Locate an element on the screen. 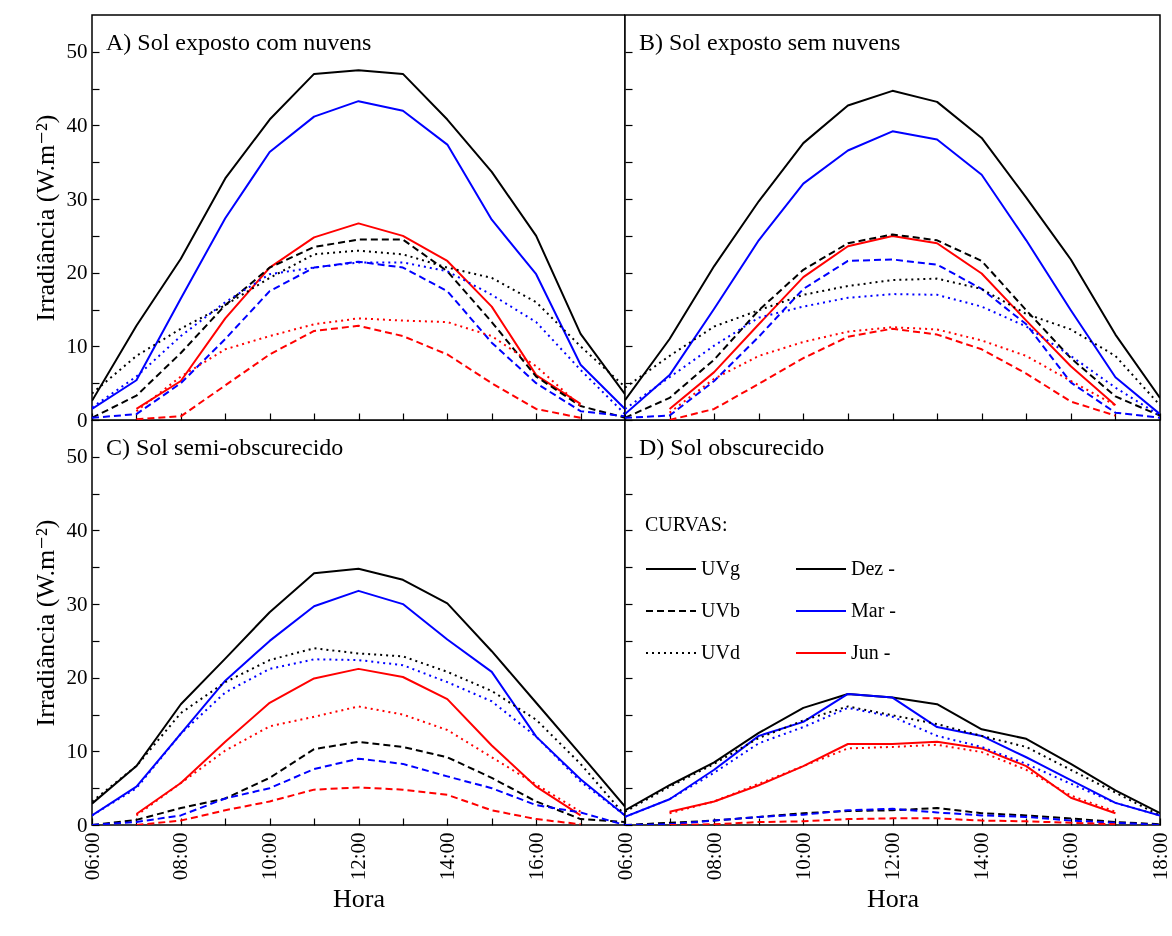  x-tick-label: 18:00 is located at coordinates (1159, 856).